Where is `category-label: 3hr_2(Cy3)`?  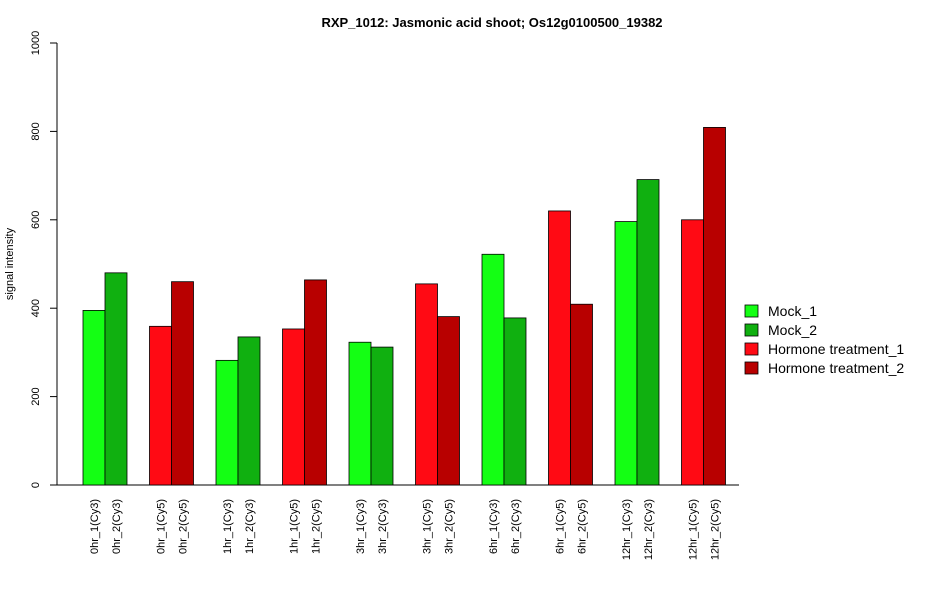
category-label: 3hr_2(Cy3) is located at coordinates (383, 526).